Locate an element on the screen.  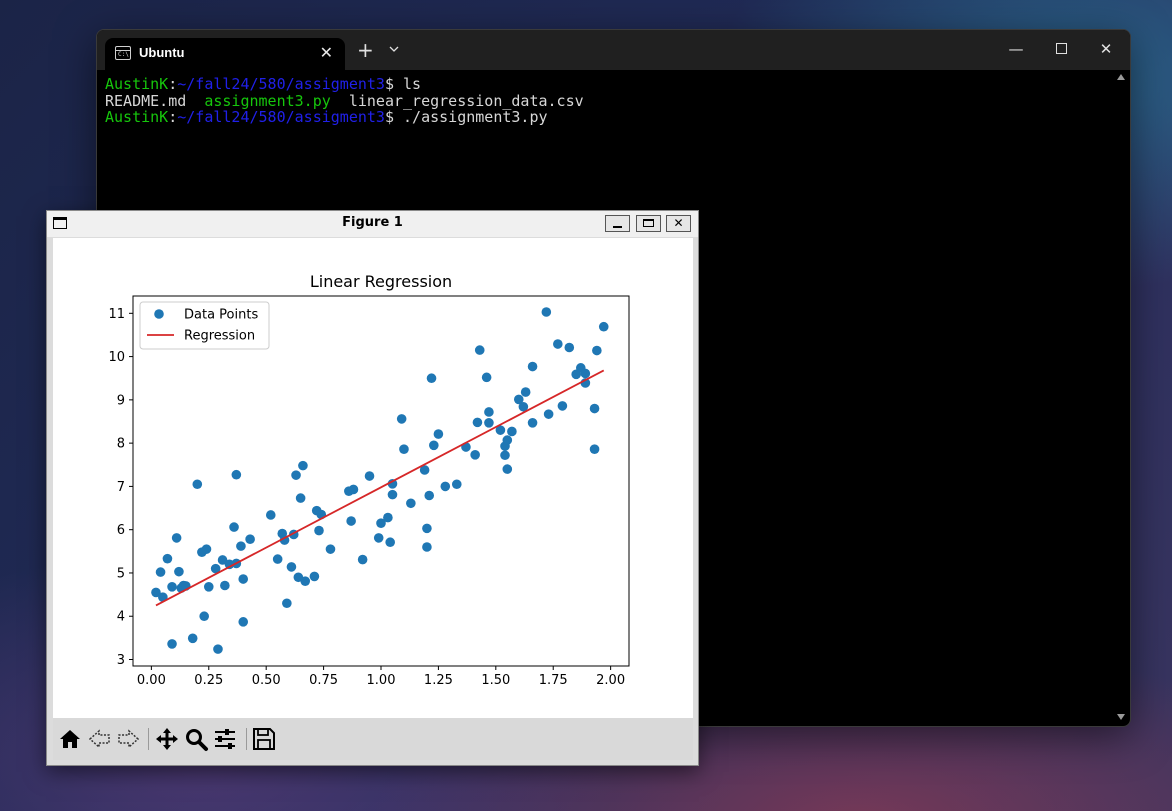
y-tick-label: 6 is located at coordinates (121, 530).